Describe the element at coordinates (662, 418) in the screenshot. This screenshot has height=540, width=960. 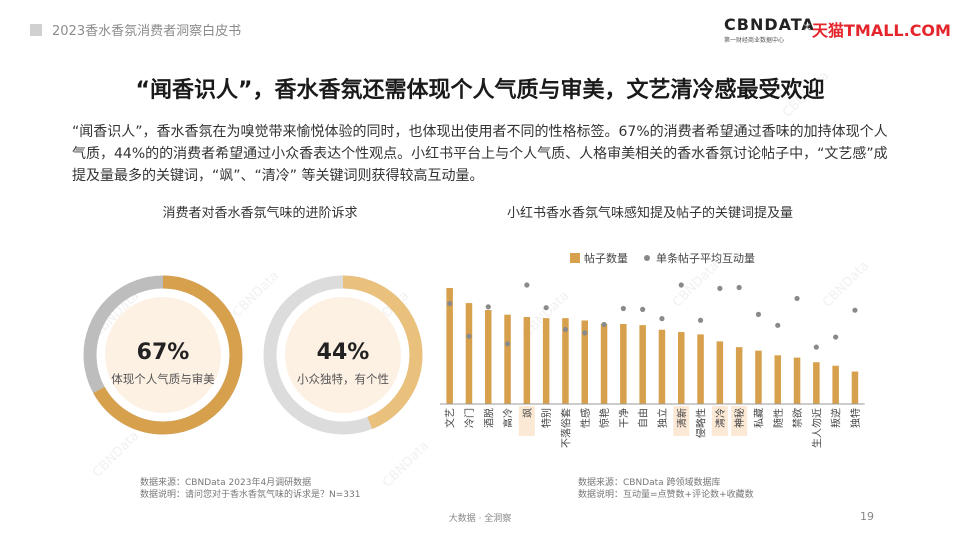
I see `category-label: 独立` at that location.